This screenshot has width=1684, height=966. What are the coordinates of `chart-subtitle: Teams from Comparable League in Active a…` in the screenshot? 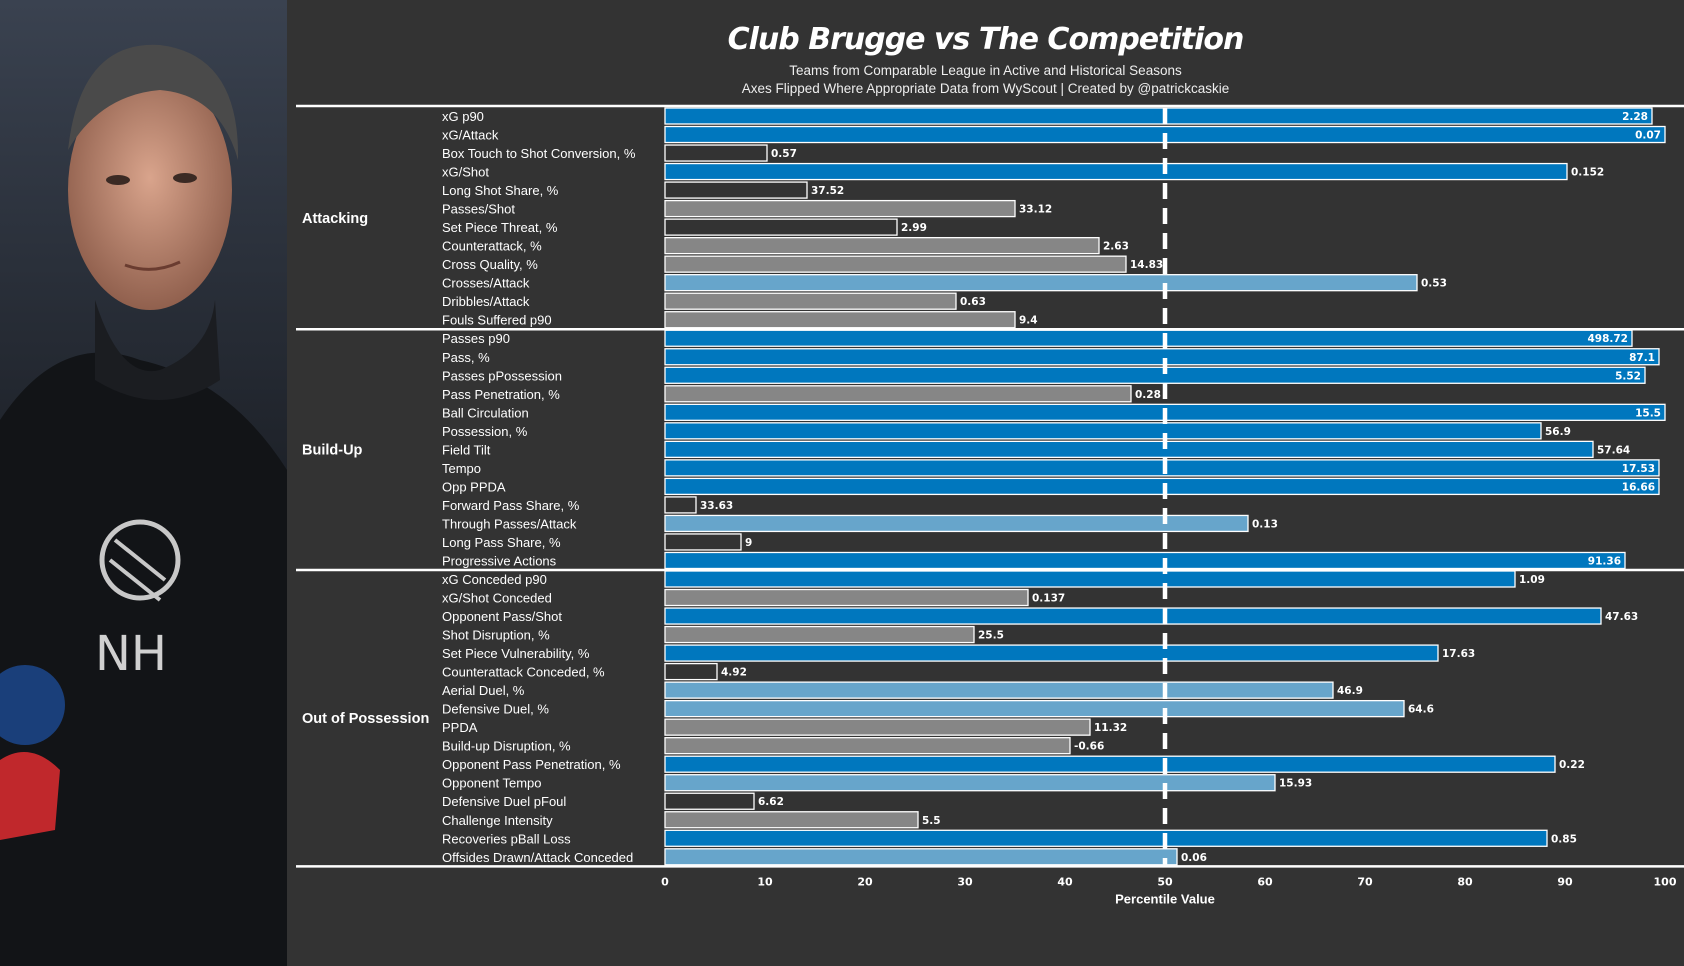 It's located at (985, 70).